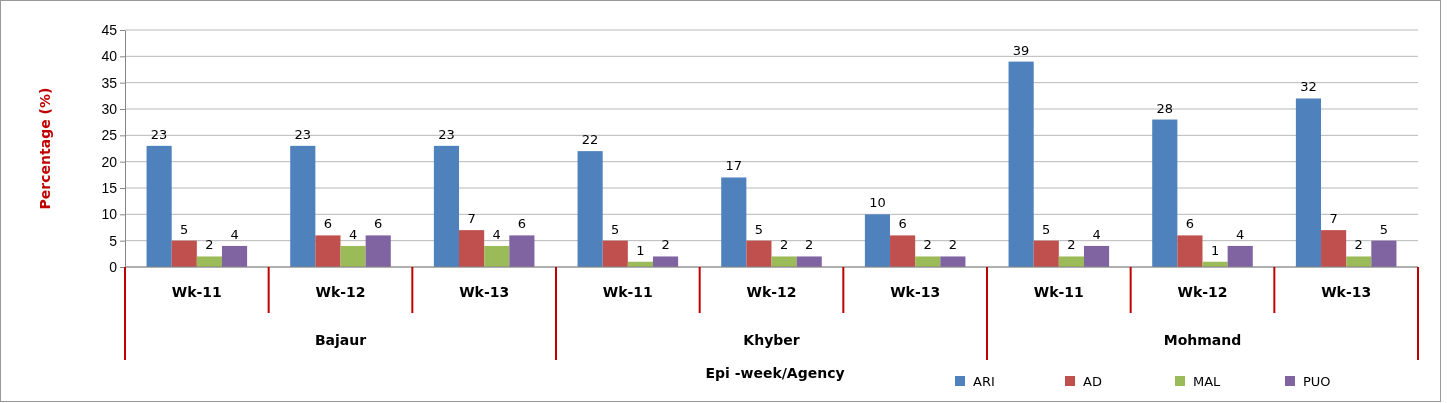  What do you see at coordinates (984, 381) in the screenshot?
I see `legend-label: ARI` at bounding box center [984, 381].